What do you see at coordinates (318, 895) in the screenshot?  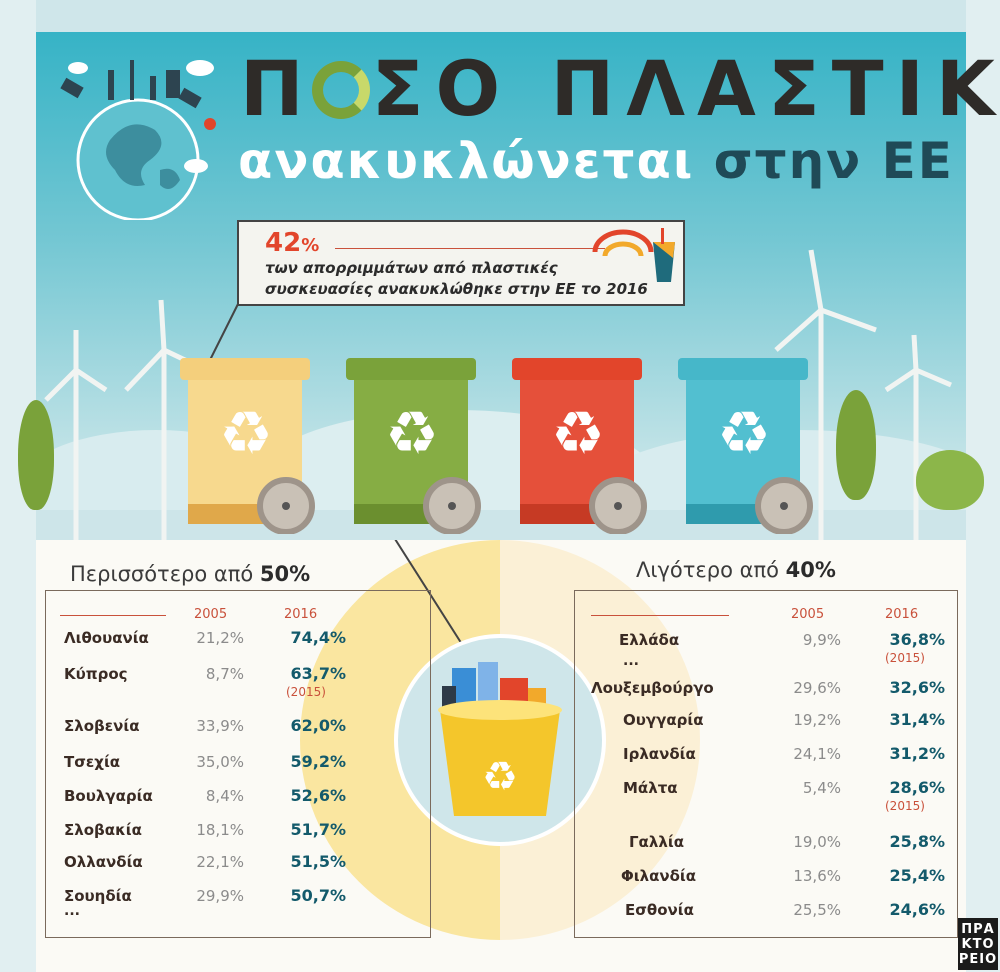 I see `value-2016: 50,7%` at bounding box center [318, 895].